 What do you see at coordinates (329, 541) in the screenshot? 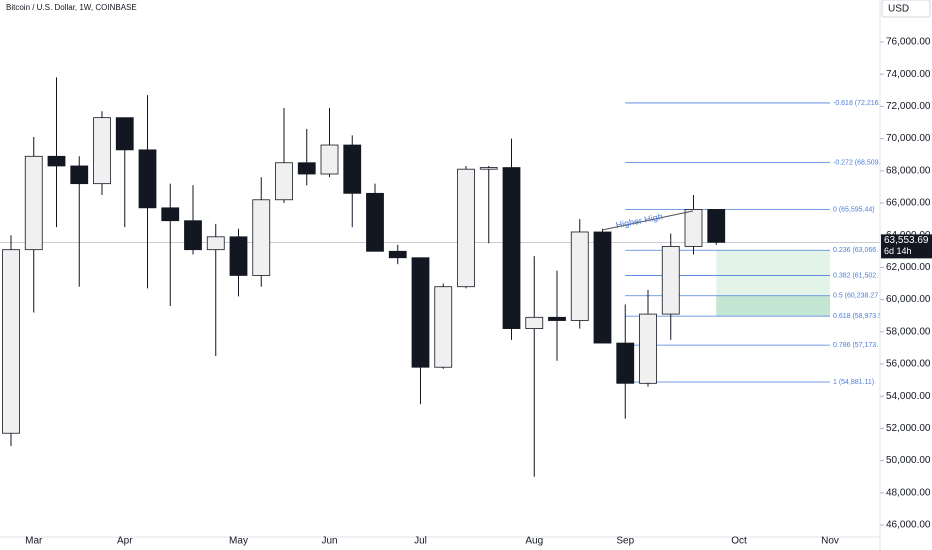
I see `x-tick-label: Jun` at bounding box center [329, 541].